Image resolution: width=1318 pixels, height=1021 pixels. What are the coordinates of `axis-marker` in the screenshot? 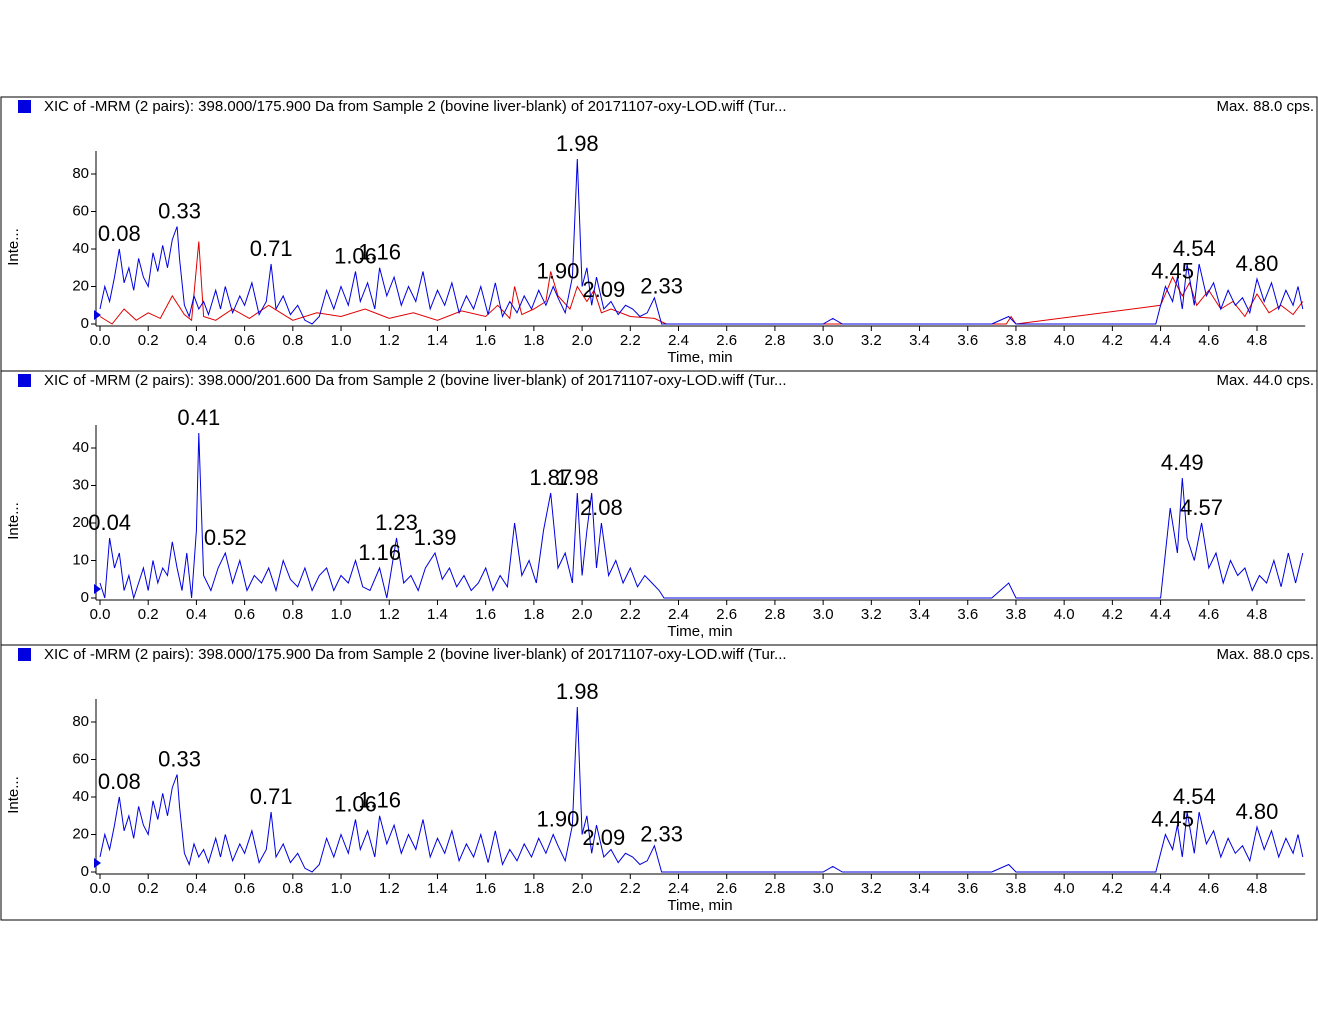 It's located at (97, 863).